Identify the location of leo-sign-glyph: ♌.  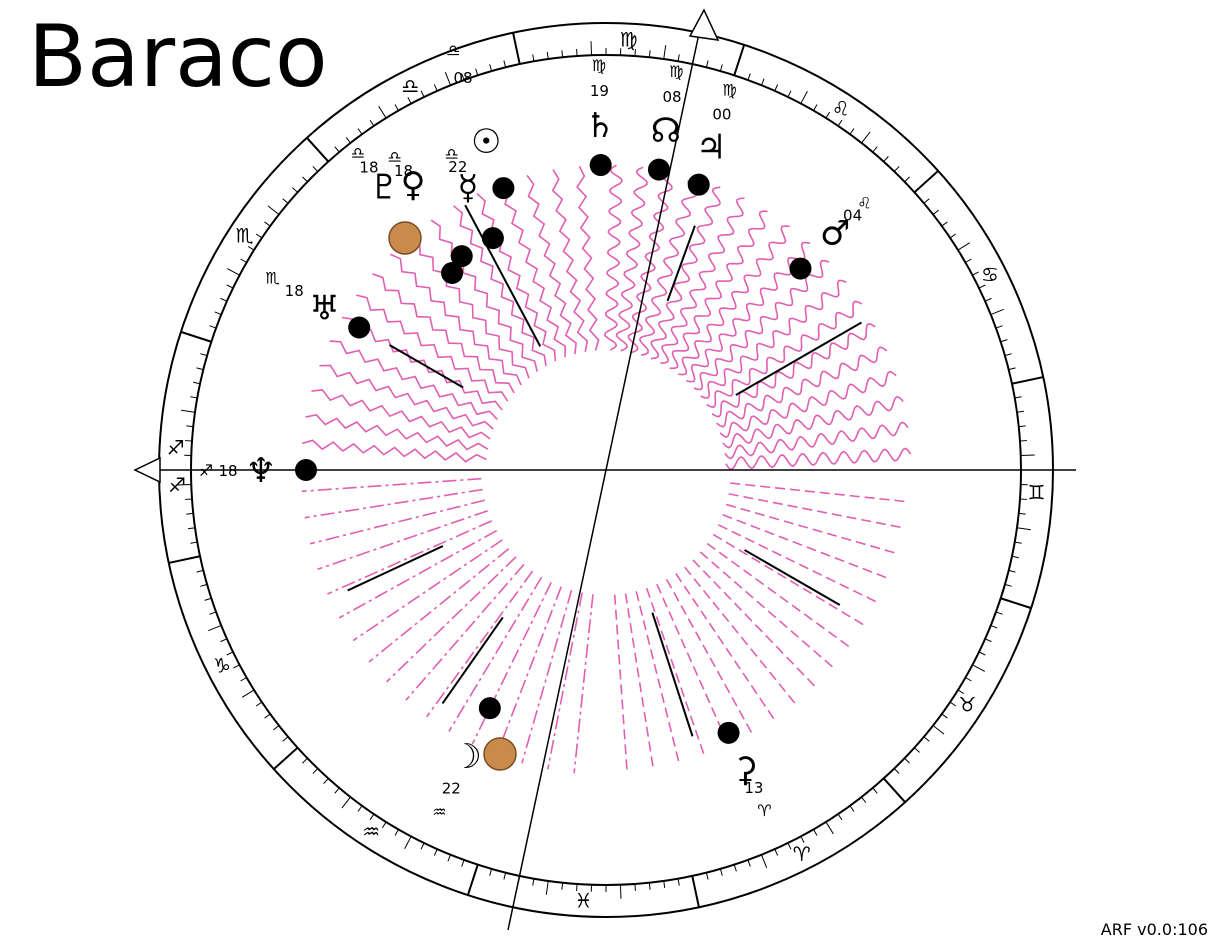
(841, 109).